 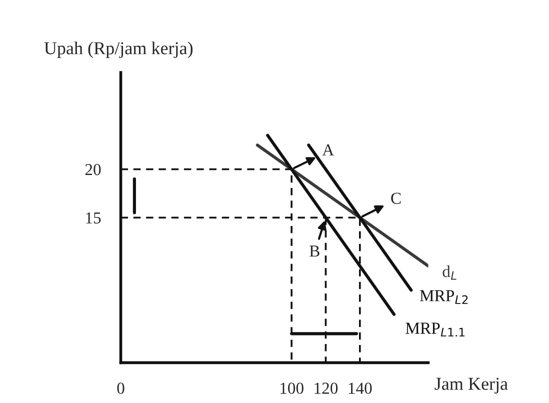 I want to click on x-tick-label: 140, so click(x=360, y=388).